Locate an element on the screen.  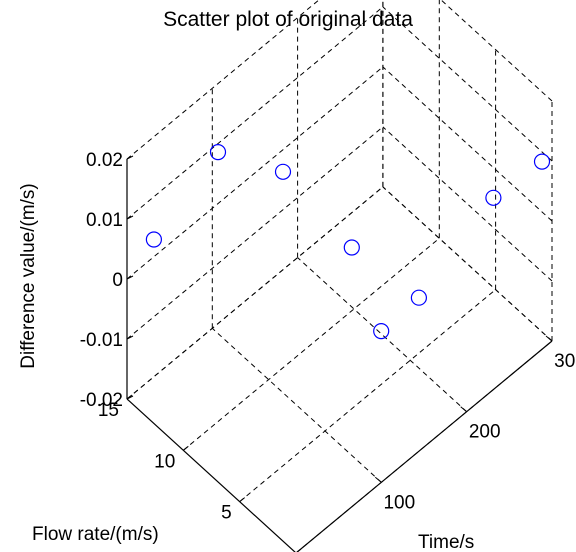
y-tick-label-1: 200 is located at coordinates (485, 432).